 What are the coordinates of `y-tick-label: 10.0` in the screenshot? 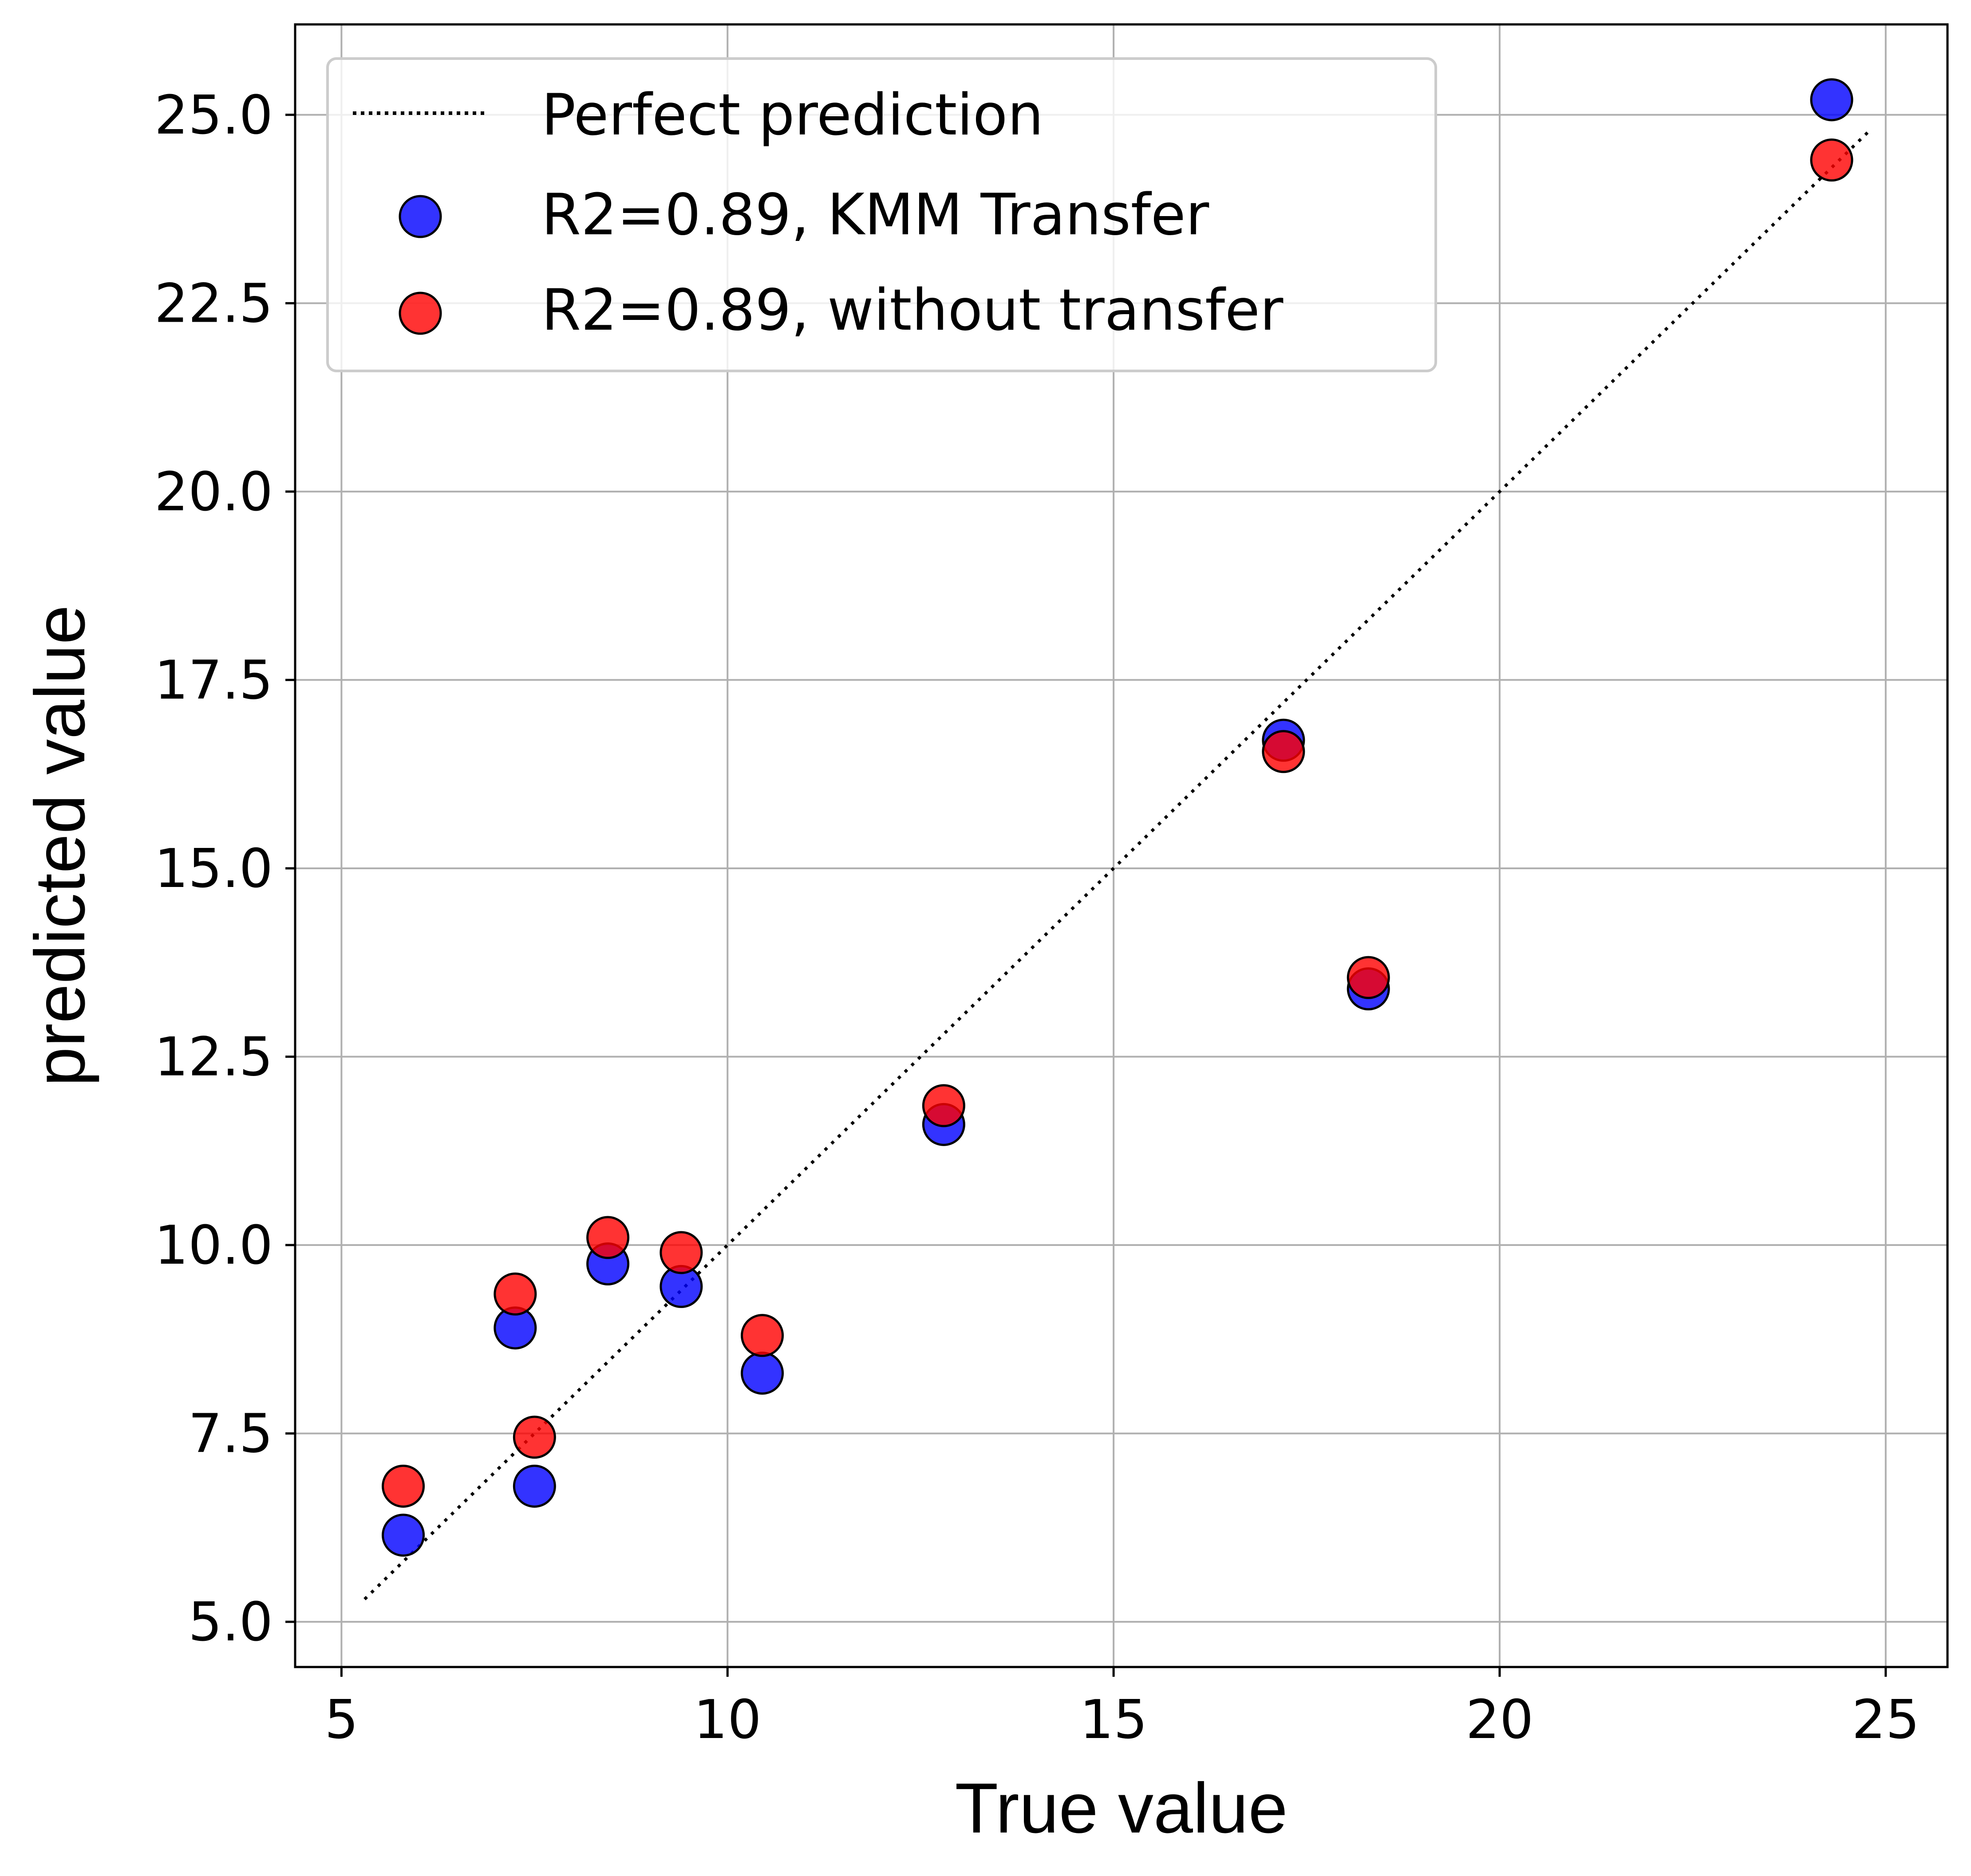 It's located at (213, 1246).